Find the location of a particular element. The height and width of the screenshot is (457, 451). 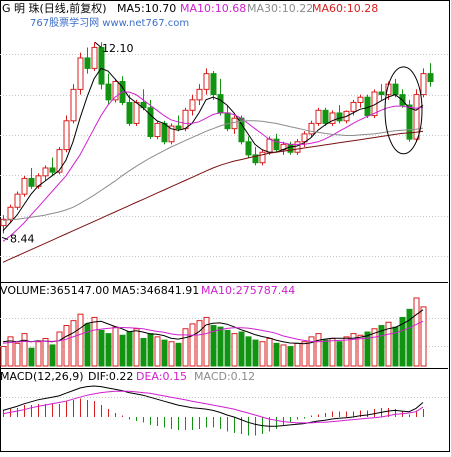

volume-ma10-legend: MA10:275787.44 is located at coordinates (248, 290).